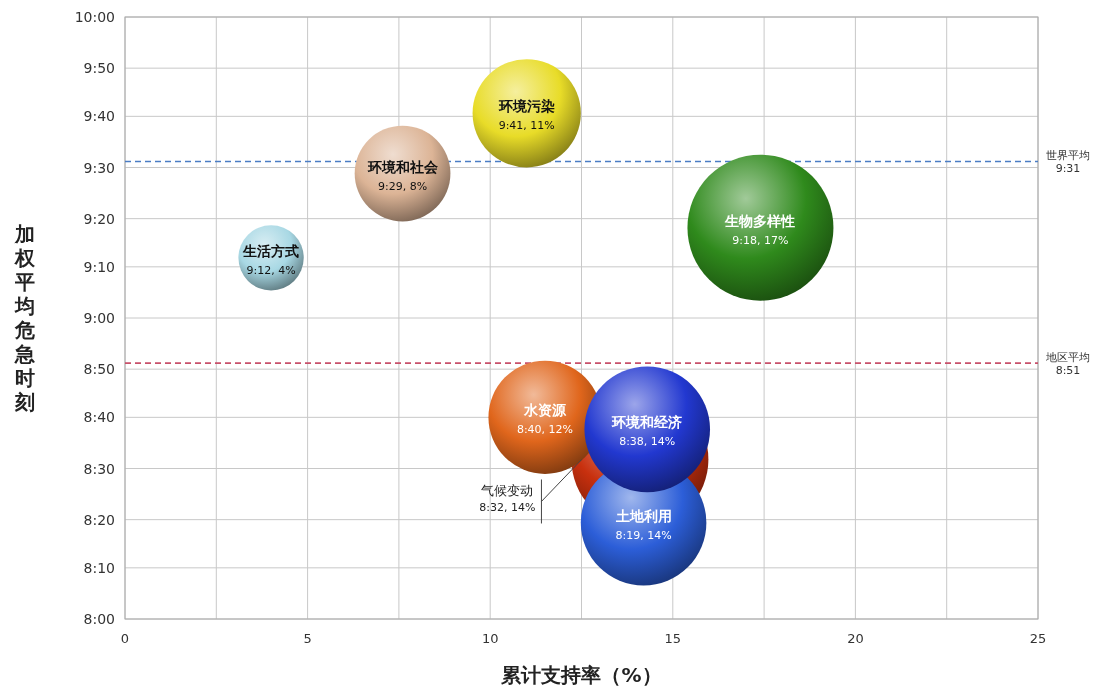 This screenshot has height=693, width=1104. Describe the element at coordinates (307, 638) in the screenshot. I see `x-tick-label: 5` at that location.